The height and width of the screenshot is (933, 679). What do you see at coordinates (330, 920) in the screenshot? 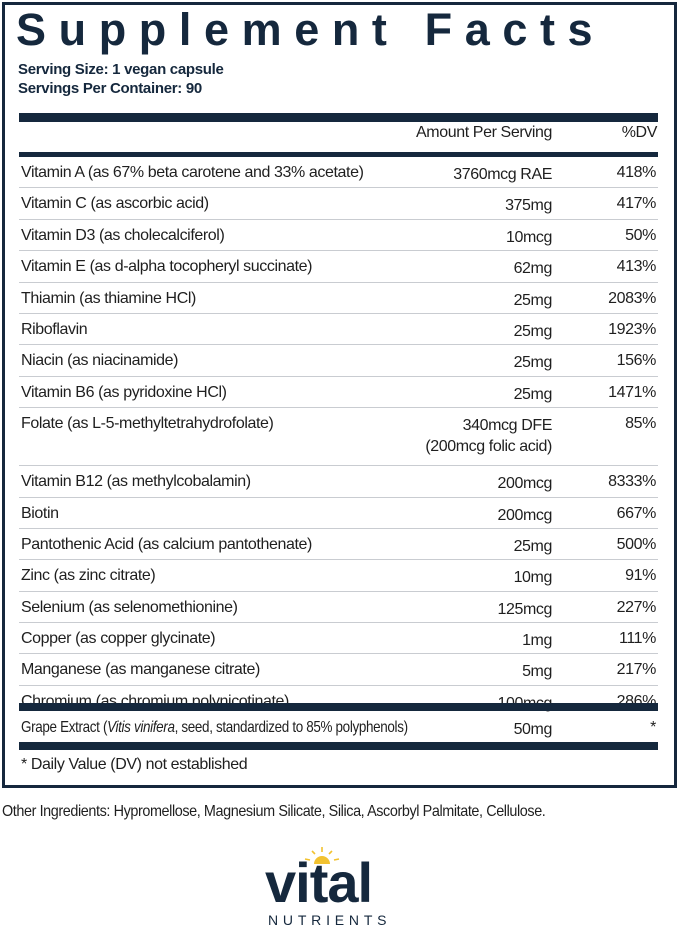
I see `logo-subtitle: NUTRIENTS` at bounding box center [330, 920].